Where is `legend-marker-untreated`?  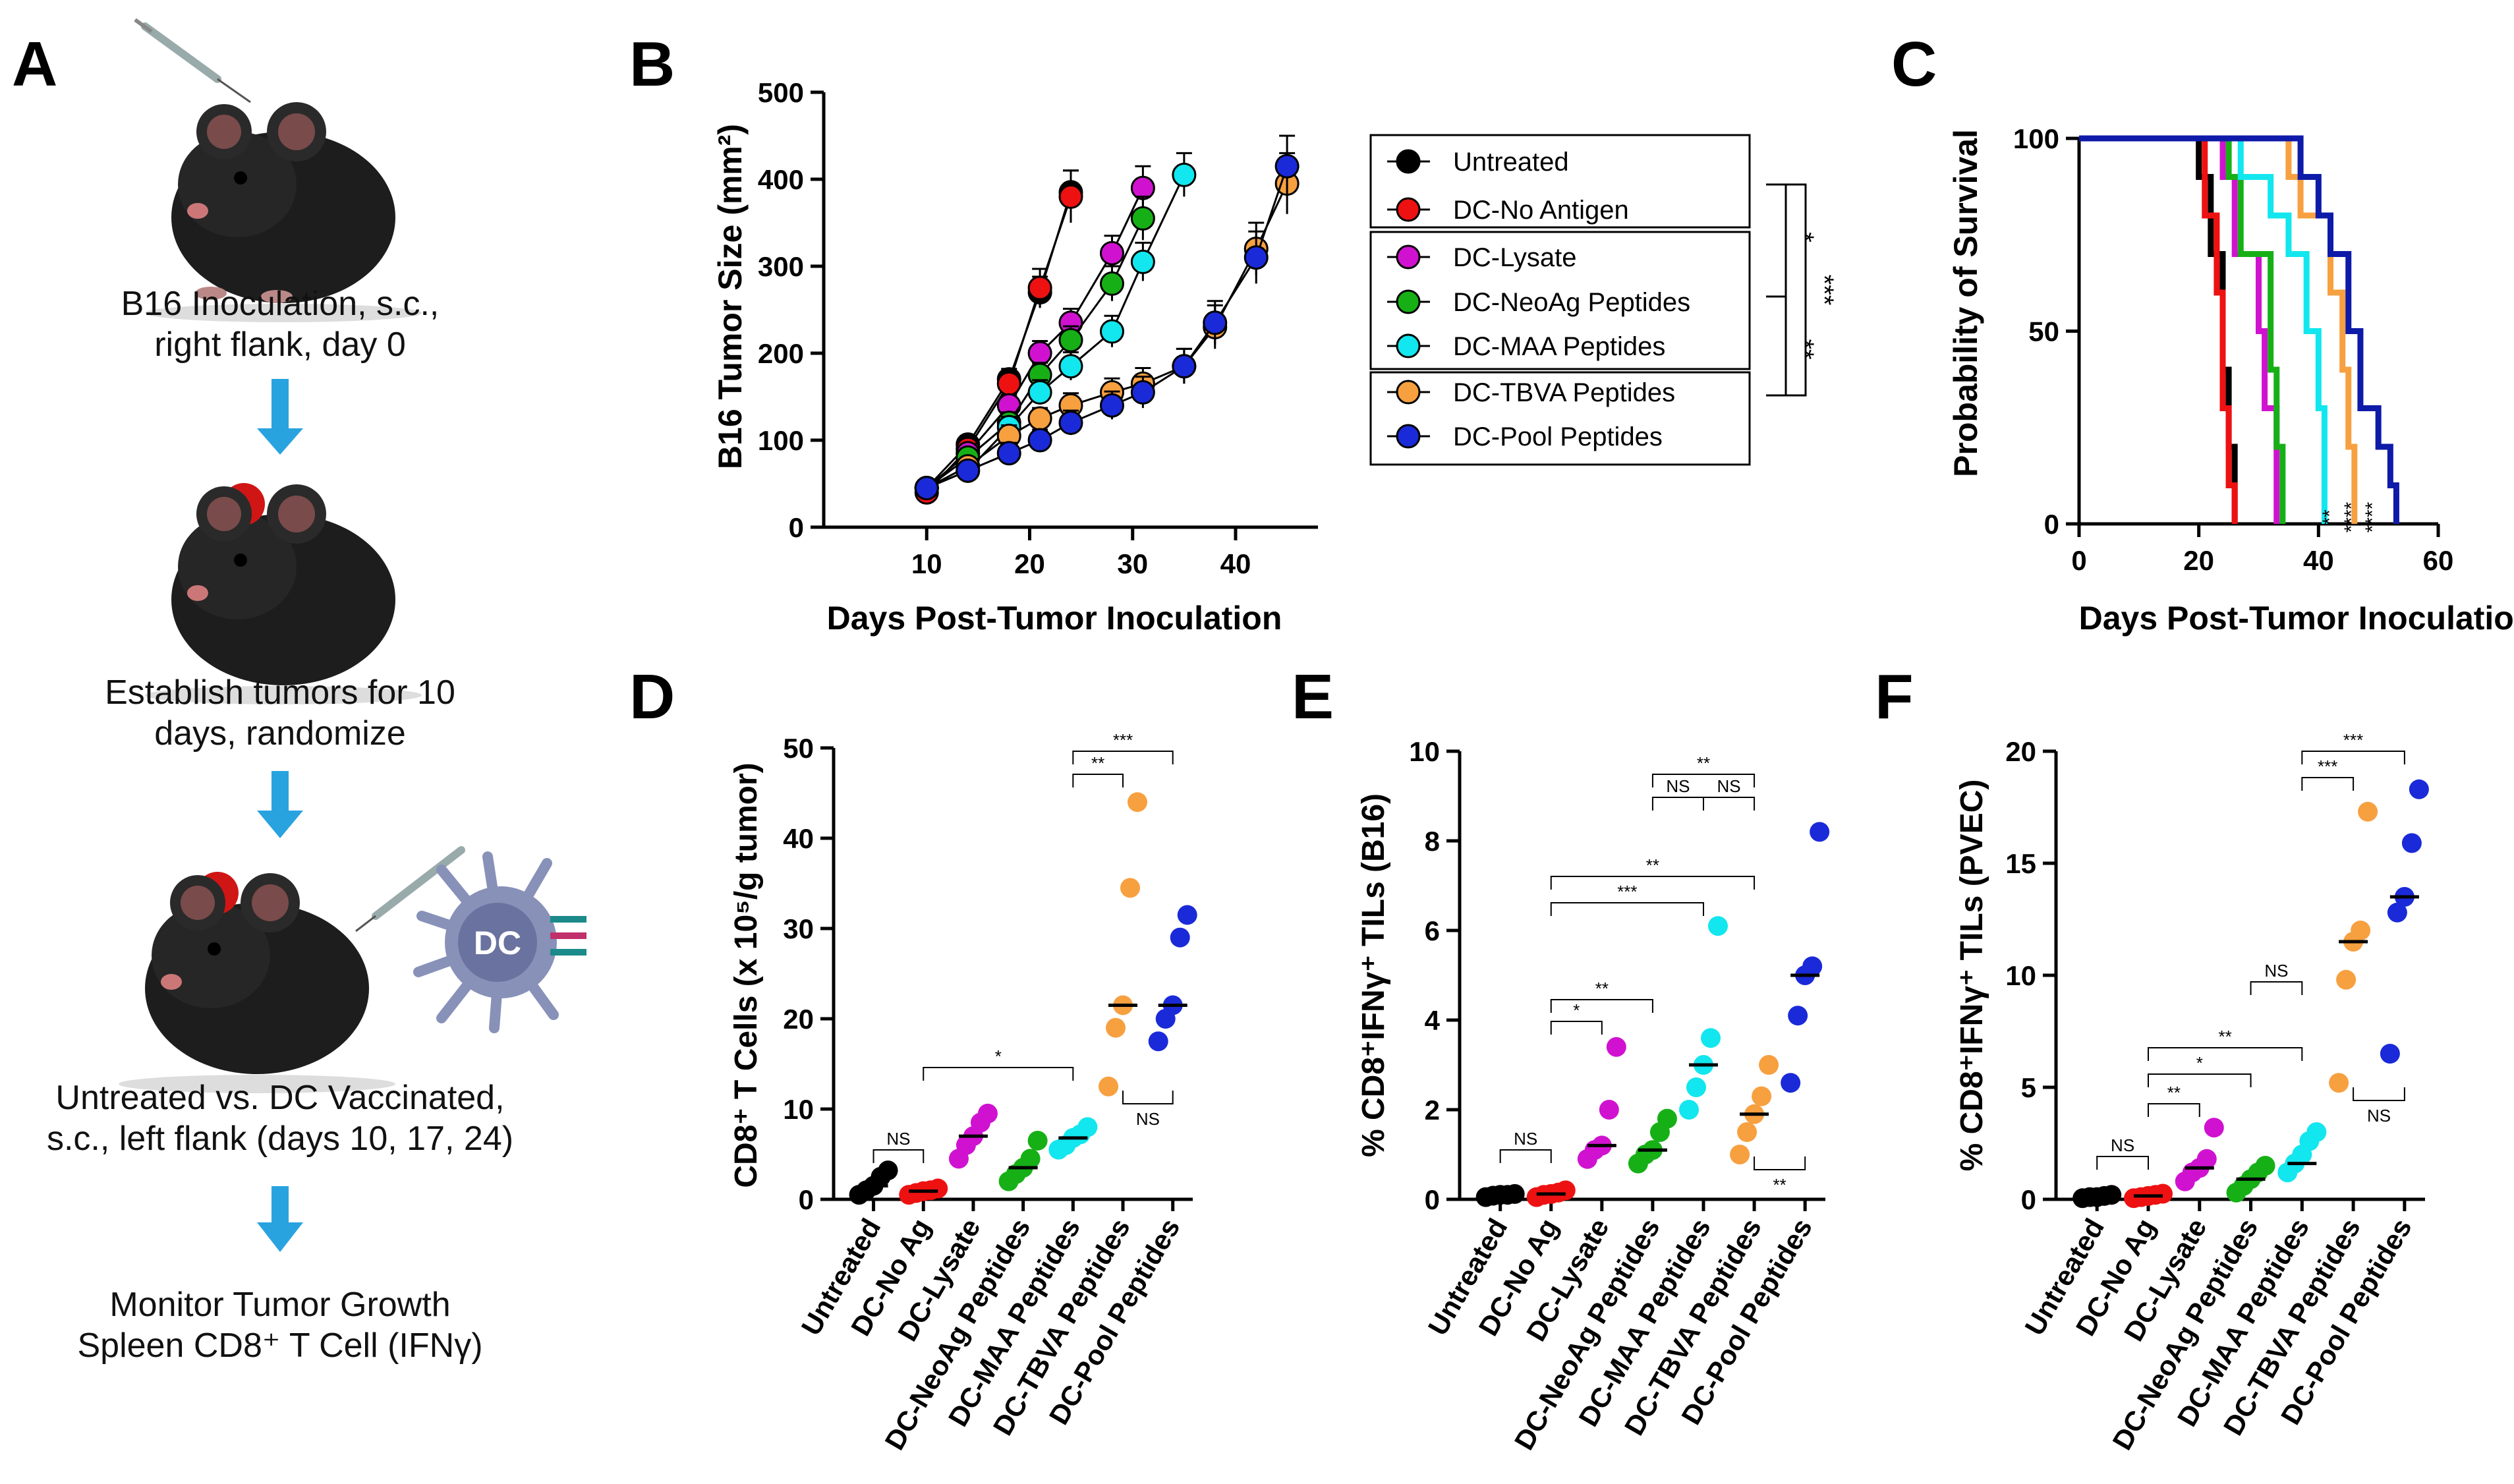 legend-marker-untreated is located at coordinates (1409, 161).